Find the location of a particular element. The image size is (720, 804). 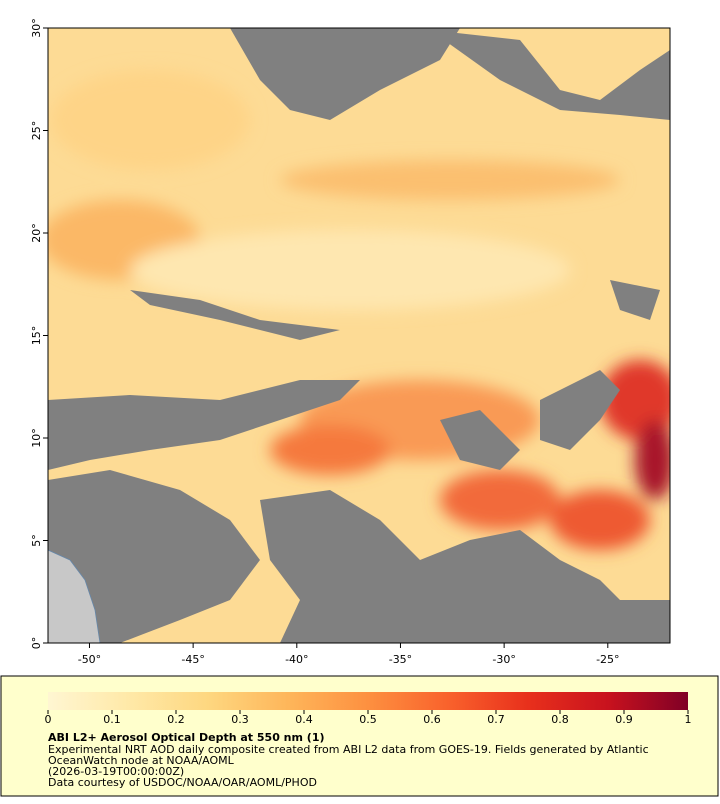

land is located at coordinates (74, 596).